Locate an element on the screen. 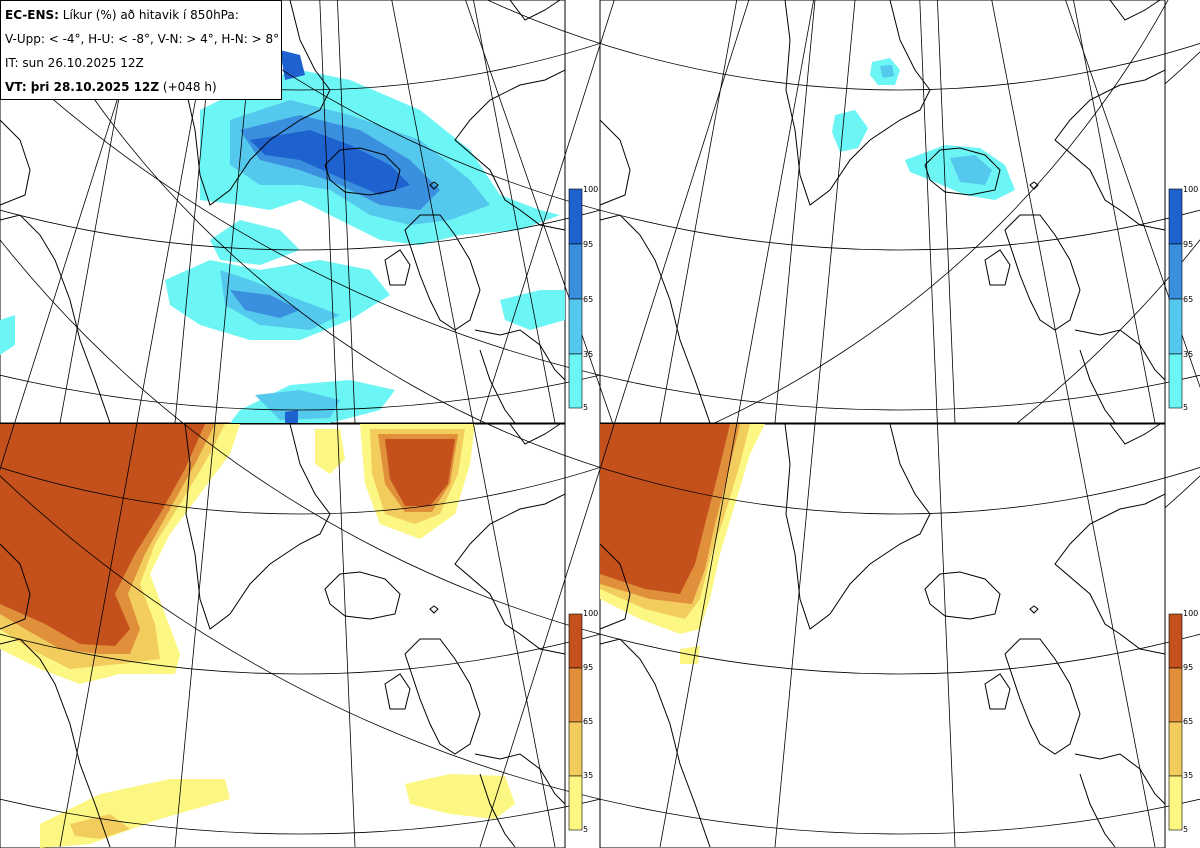 The image size is (1200, 848). colorbar-warm-left is located at coordinates (575, 722).